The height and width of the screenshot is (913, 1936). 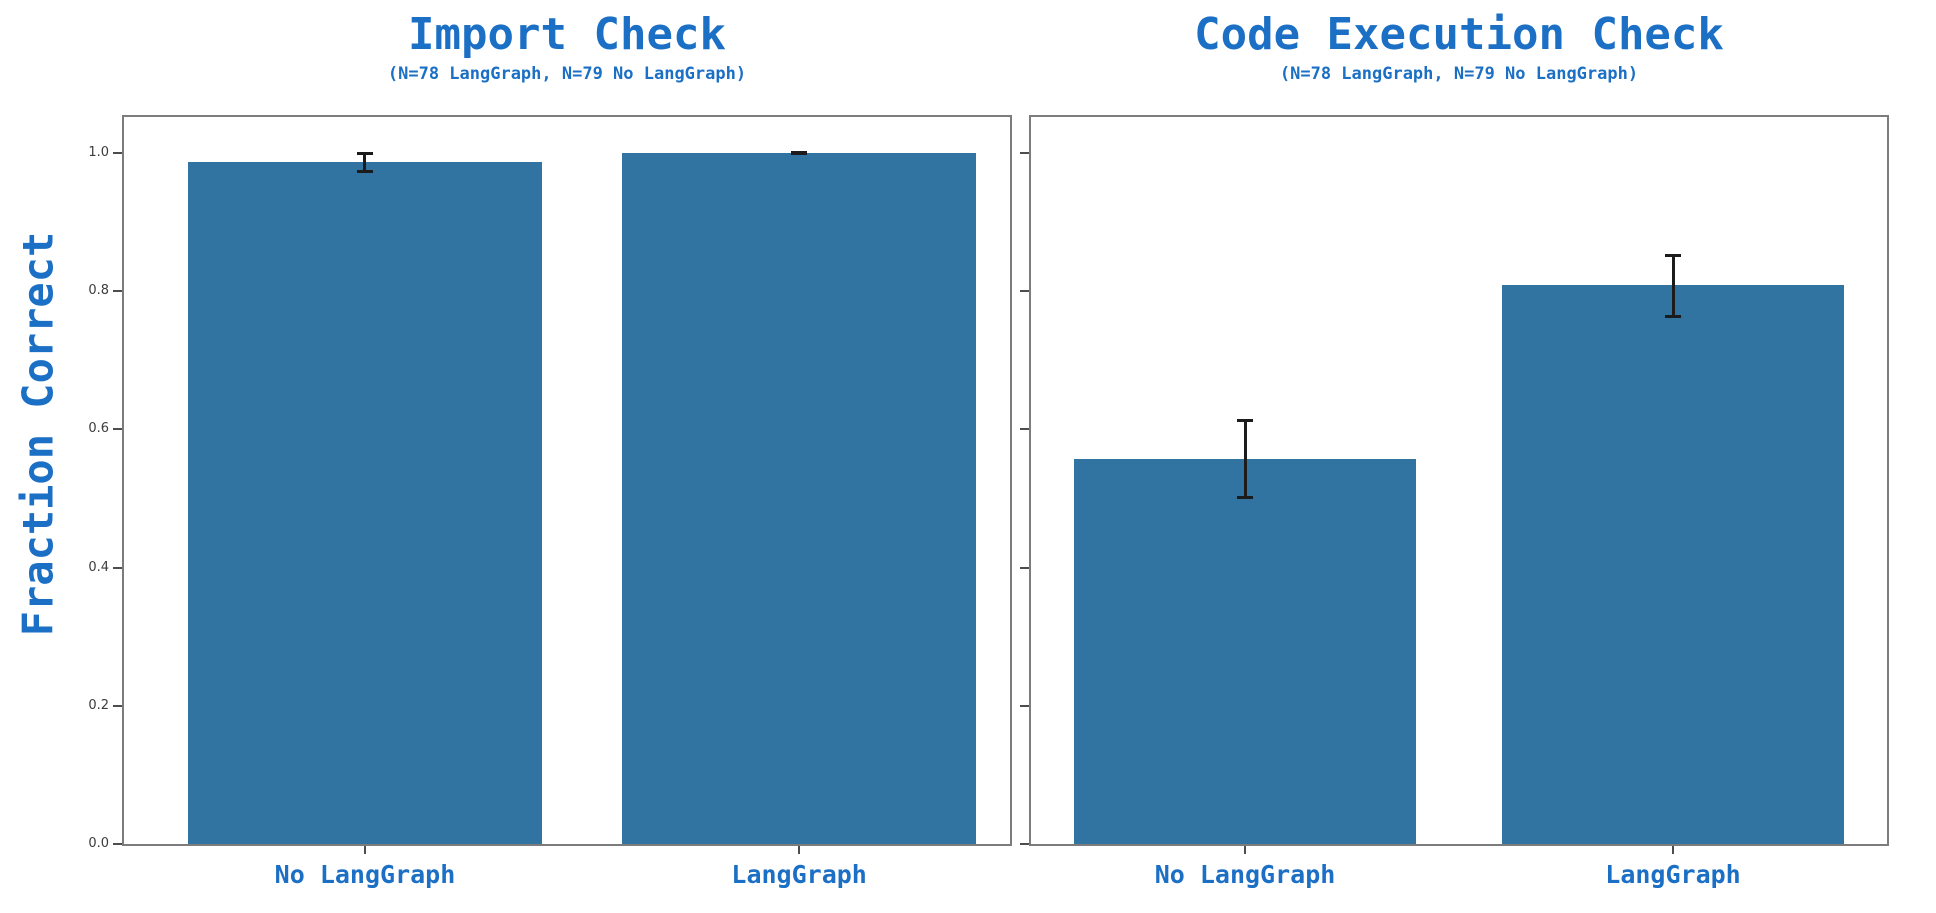 I want to click on panel-title-code-execution-check: Code Execution Check, so click(x=1459, y=34).